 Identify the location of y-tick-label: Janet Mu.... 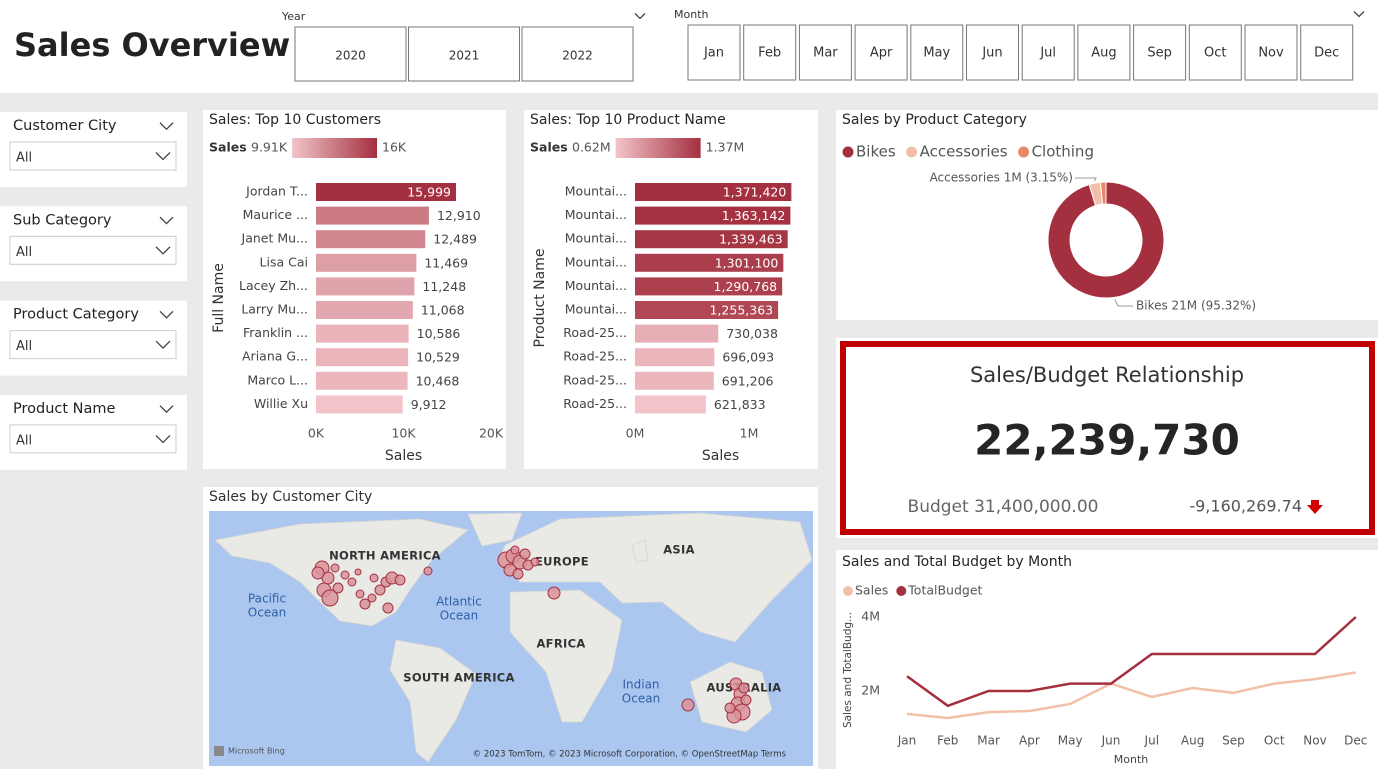
(274, 238).